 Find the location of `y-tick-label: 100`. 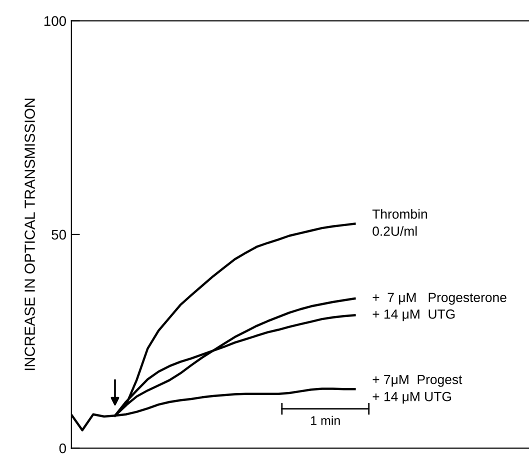

y-tick-label: 100 is located at coordinates (55, 21).